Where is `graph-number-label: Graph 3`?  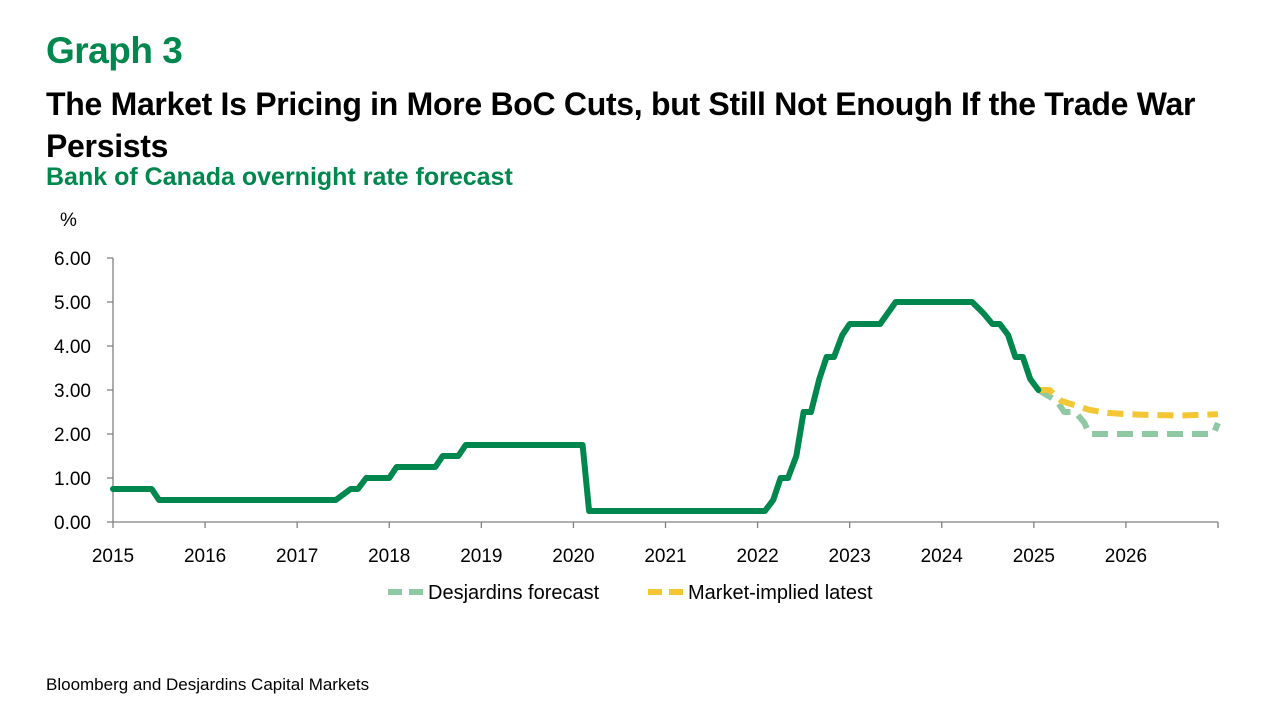
graph-number-label: Graph 3 is located at coordinates (114, 50).